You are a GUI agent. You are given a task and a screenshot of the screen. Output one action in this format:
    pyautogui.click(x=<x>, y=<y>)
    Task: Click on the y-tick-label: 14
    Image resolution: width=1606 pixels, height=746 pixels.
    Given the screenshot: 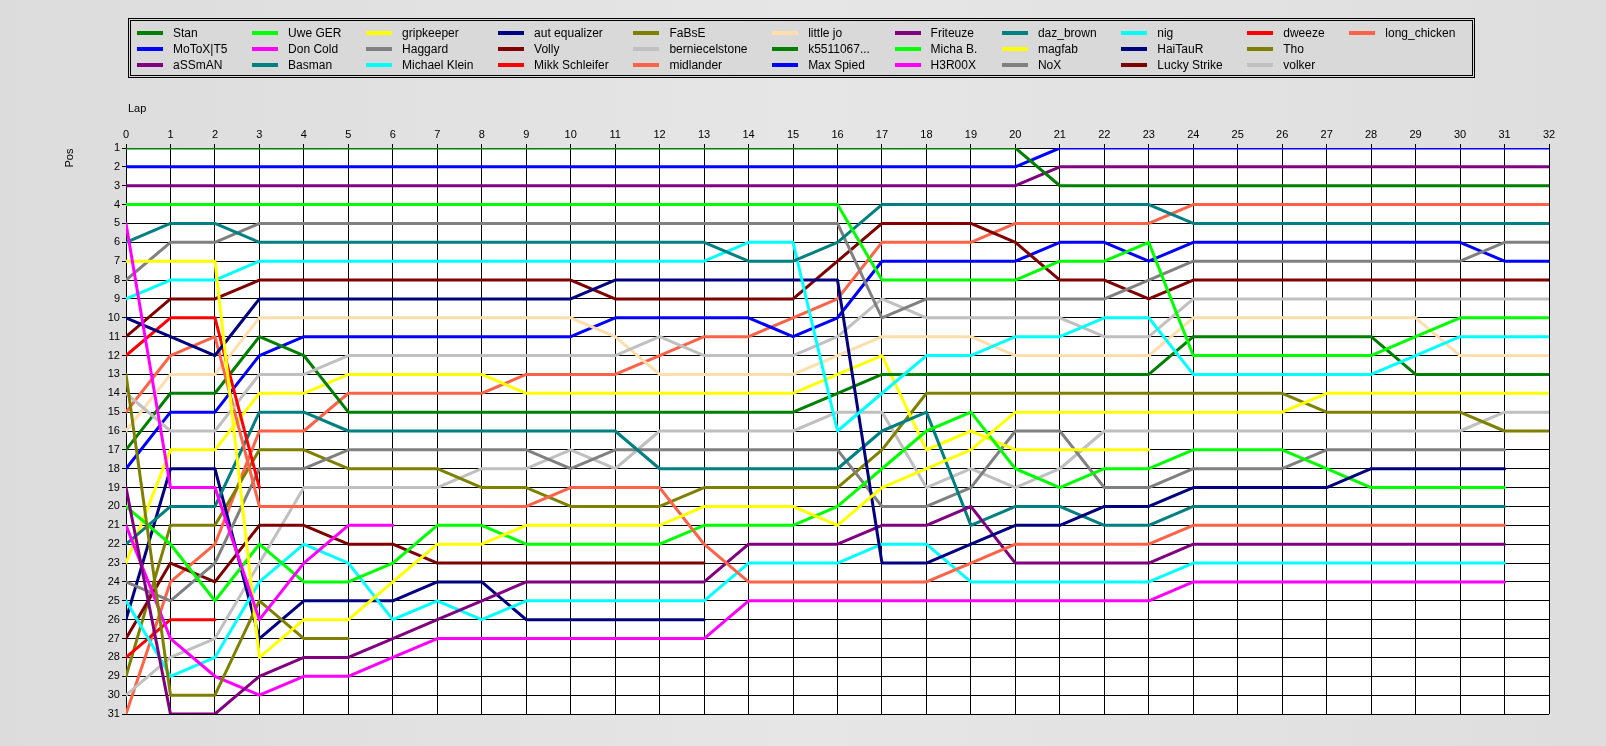 What is the action you would take?
    pyautogui.click(x=113, y=392)
    